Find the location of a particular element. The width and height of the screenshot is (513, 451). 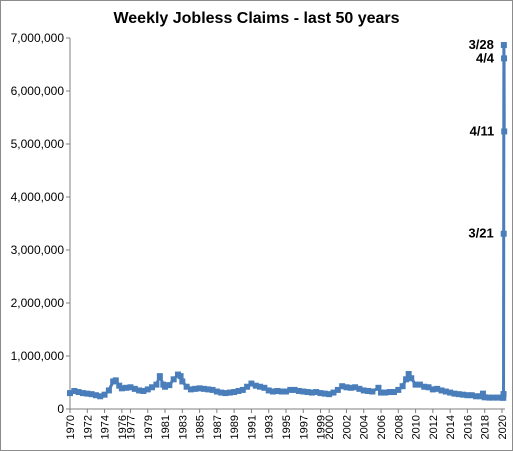

x-tick-label: 1989 is located at coordinates (235, 427).